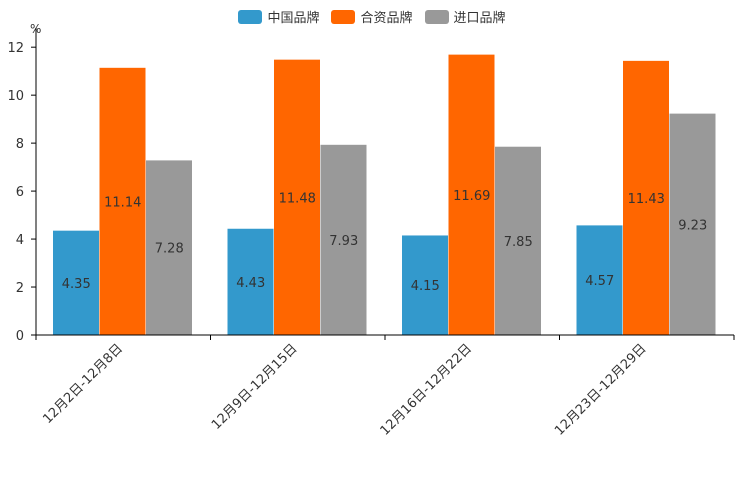 This screenshot has width=744, height=496. I want to click on legend-swatch-import-brand, so click(436, 16).